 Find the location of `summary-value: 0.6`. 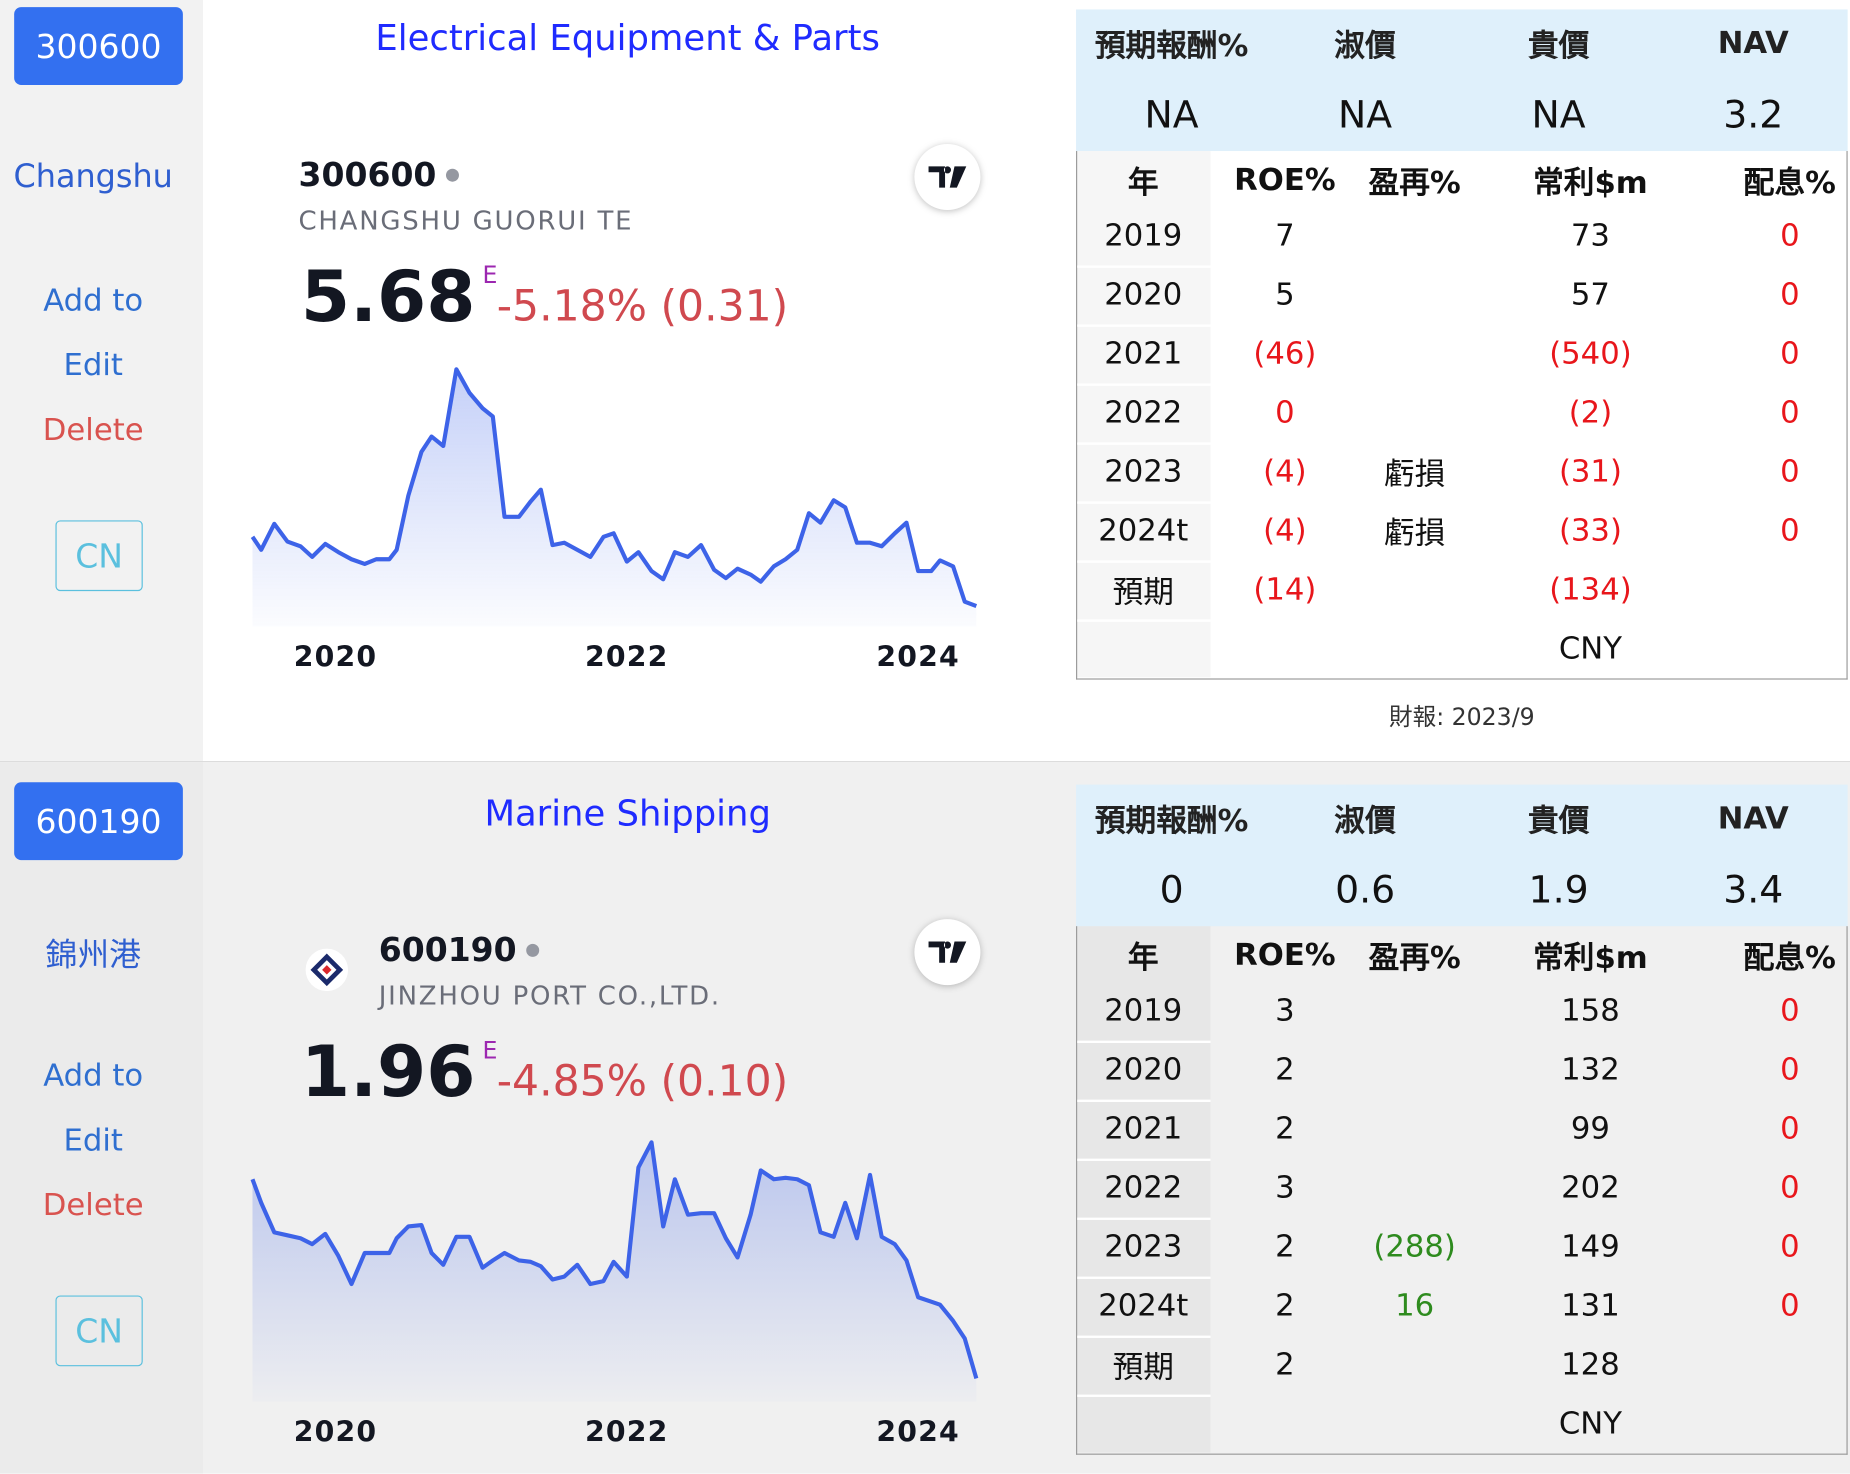

summary-value: 0.6 is located at coordinates (1365, 890).